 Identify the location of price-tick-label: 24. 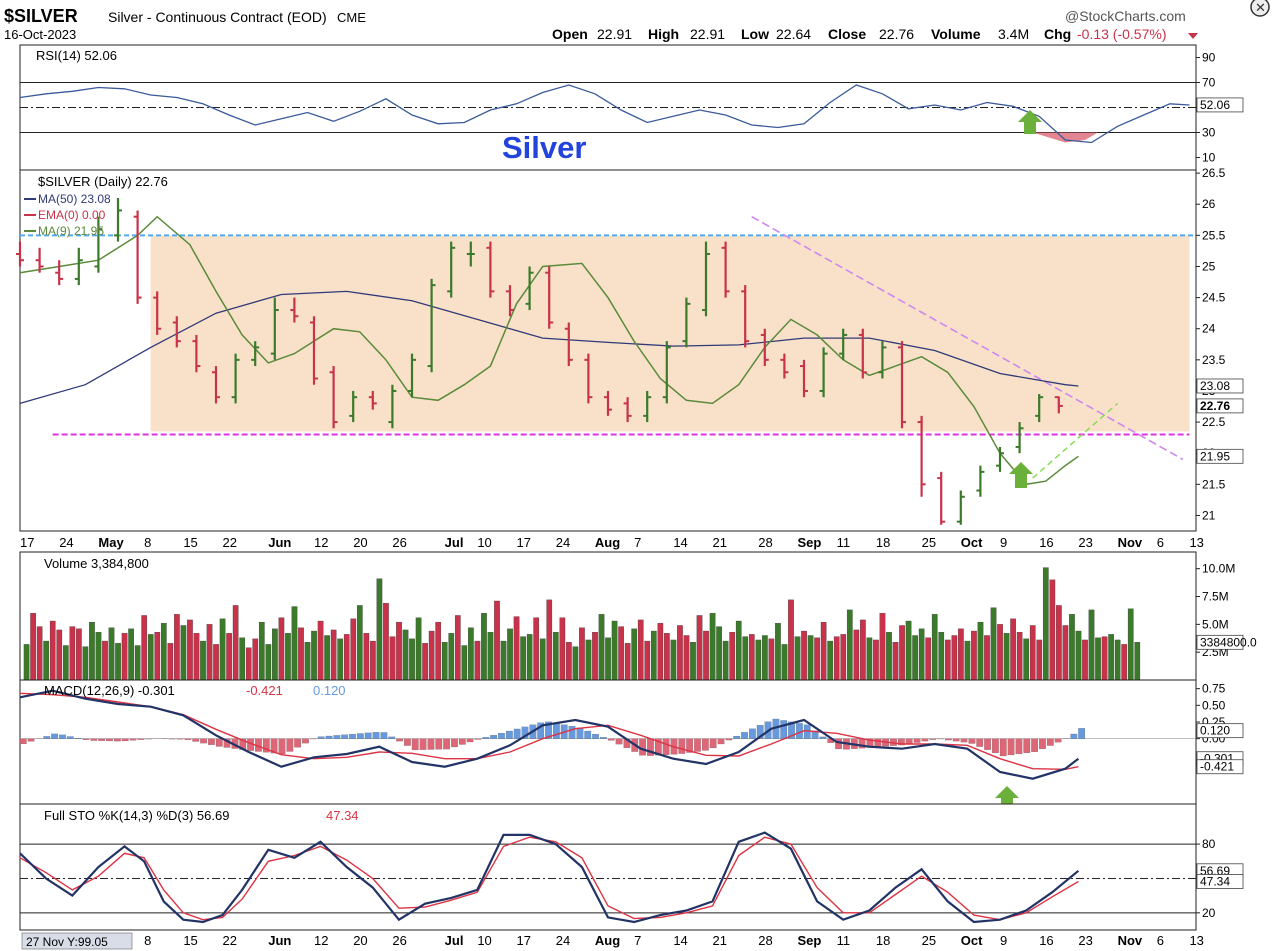
(1209, 329).